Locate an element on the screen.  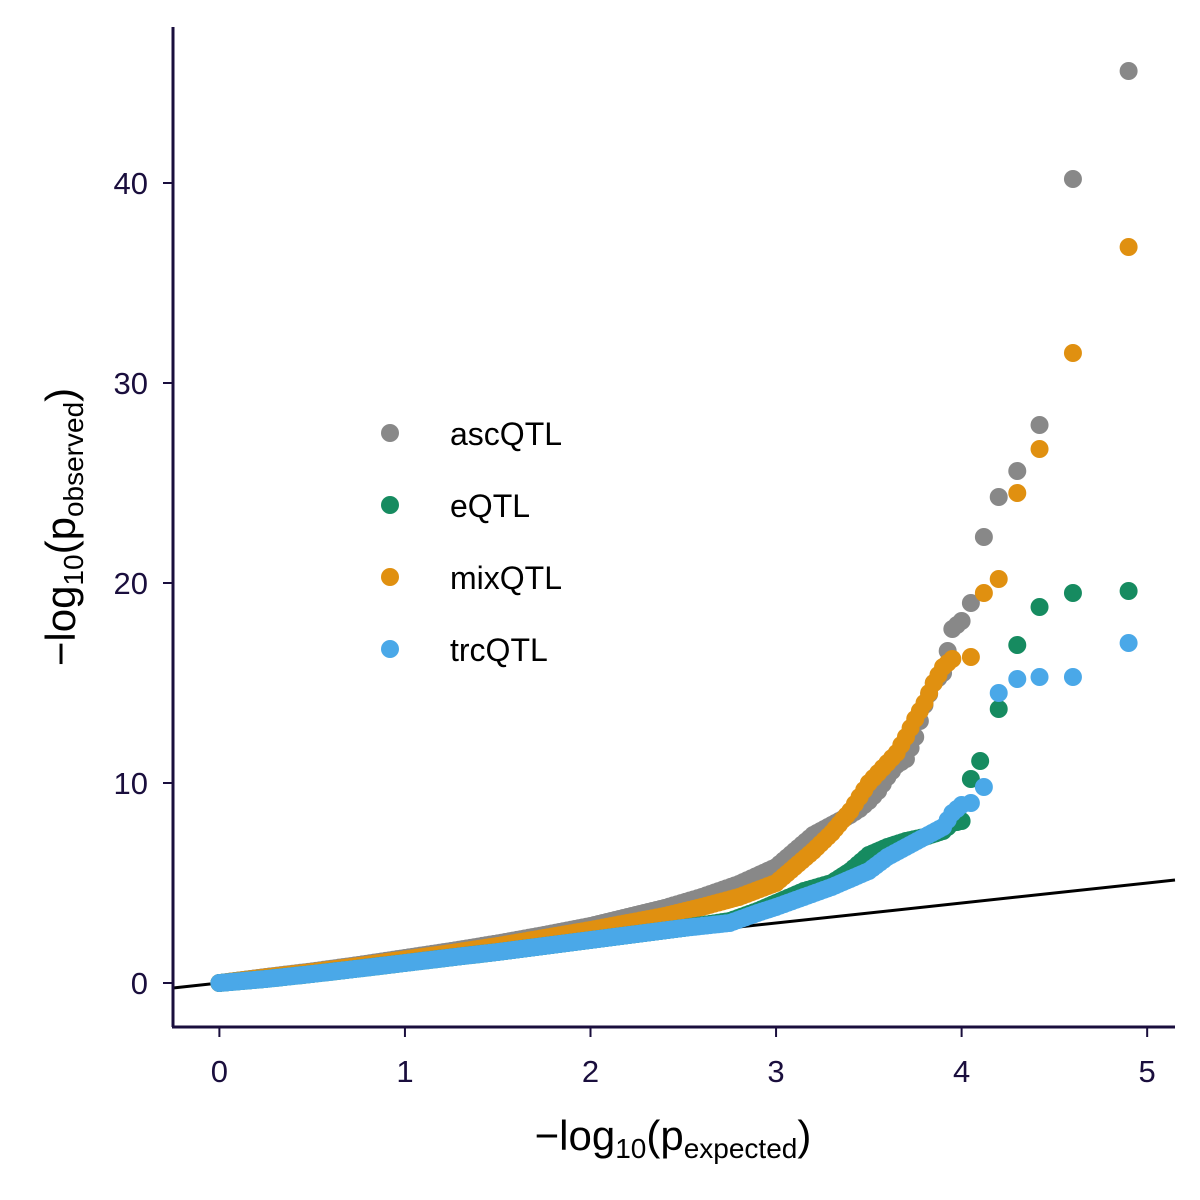
legend-label-ascqtl: ascQTL is located at coordinates (506, 434).